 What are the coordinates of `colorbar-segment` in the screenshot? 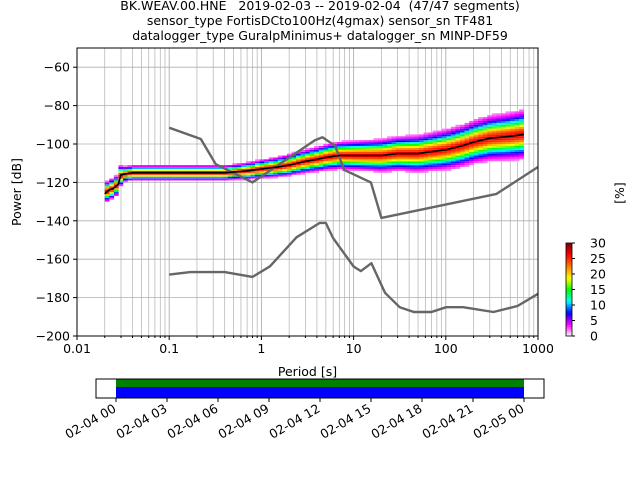 It's located at (569, 258).